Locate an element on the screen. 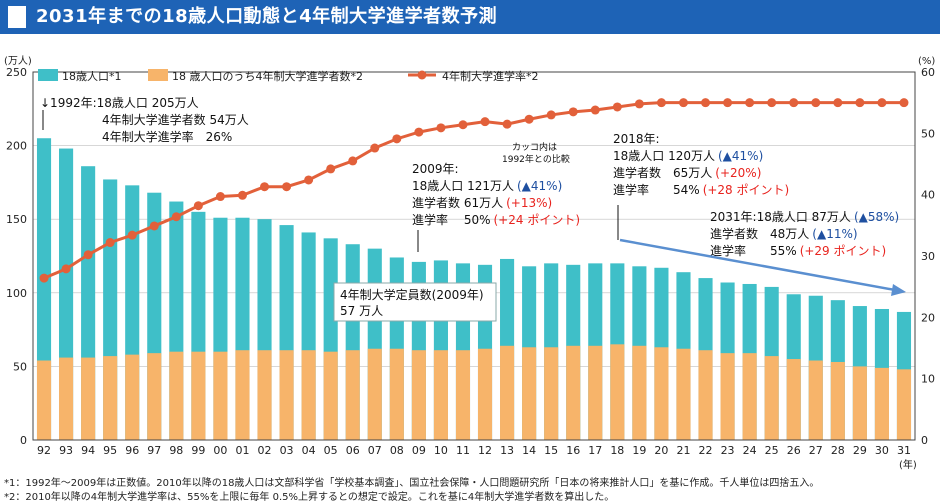 This screenshot has height=503, width=940. annotation-2018-row: 進学者数 65万人 (+20%) is located at coordinates (687, 172).